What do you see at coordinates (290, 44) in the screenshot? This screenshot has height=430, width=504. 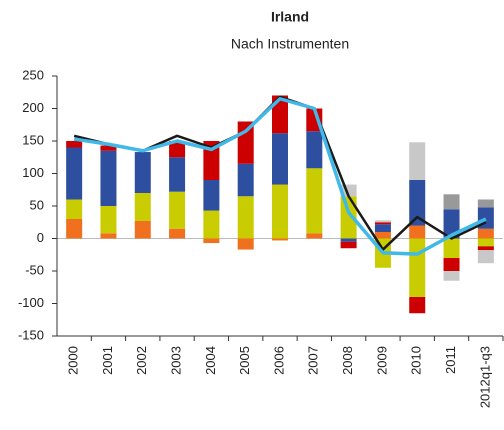 I see `chart-subtitle: Nach Instrumenten` at bounding box center [290, 44].